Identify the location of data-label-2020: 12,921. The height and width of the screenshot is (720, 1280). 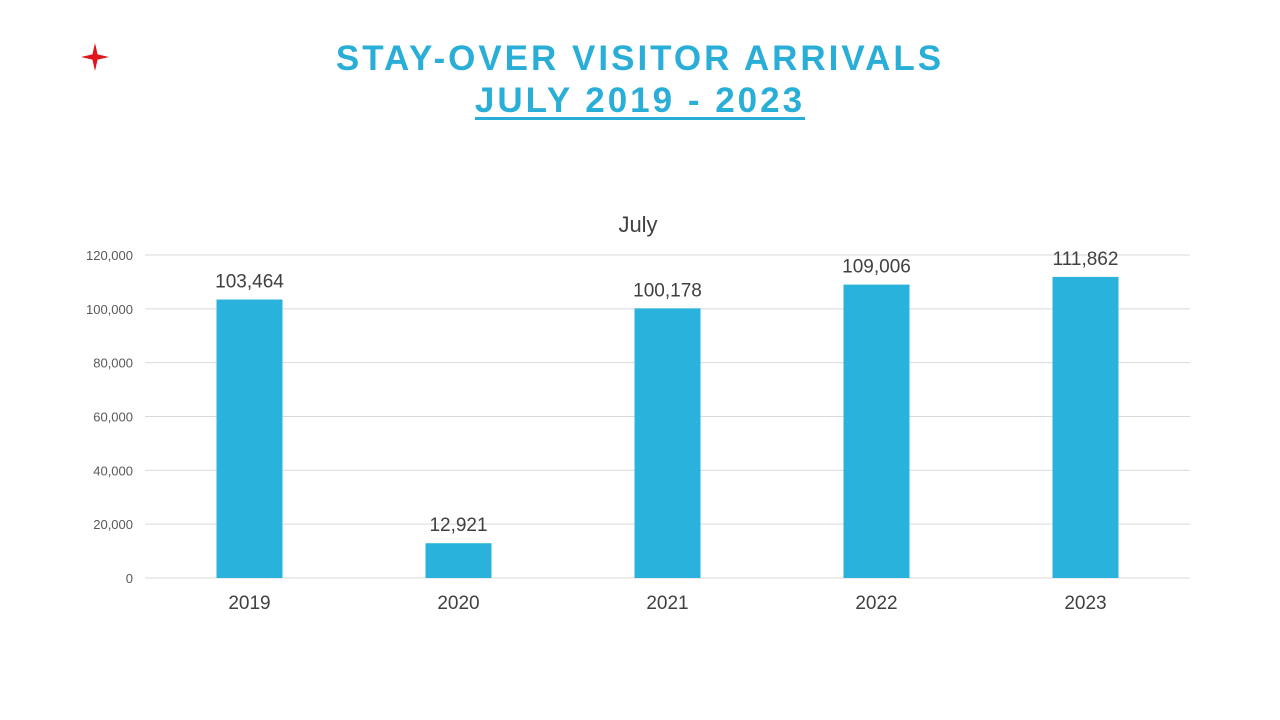
(458, 525).